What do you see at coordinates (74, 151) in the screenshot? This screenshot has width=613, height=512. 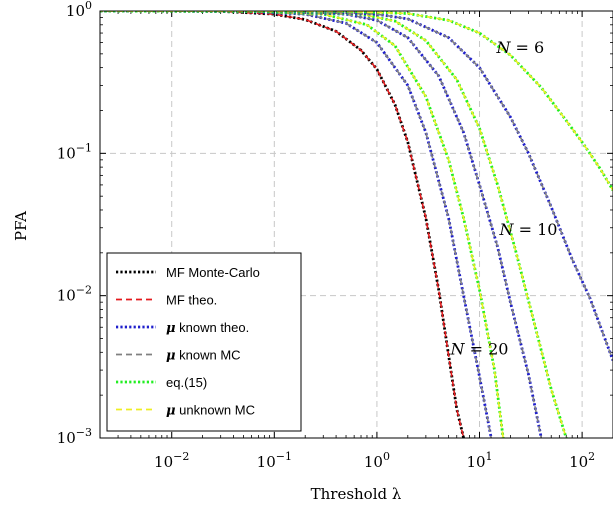 I see `y-tick-label: 10⁻¹` at bounding box center [74, 151].